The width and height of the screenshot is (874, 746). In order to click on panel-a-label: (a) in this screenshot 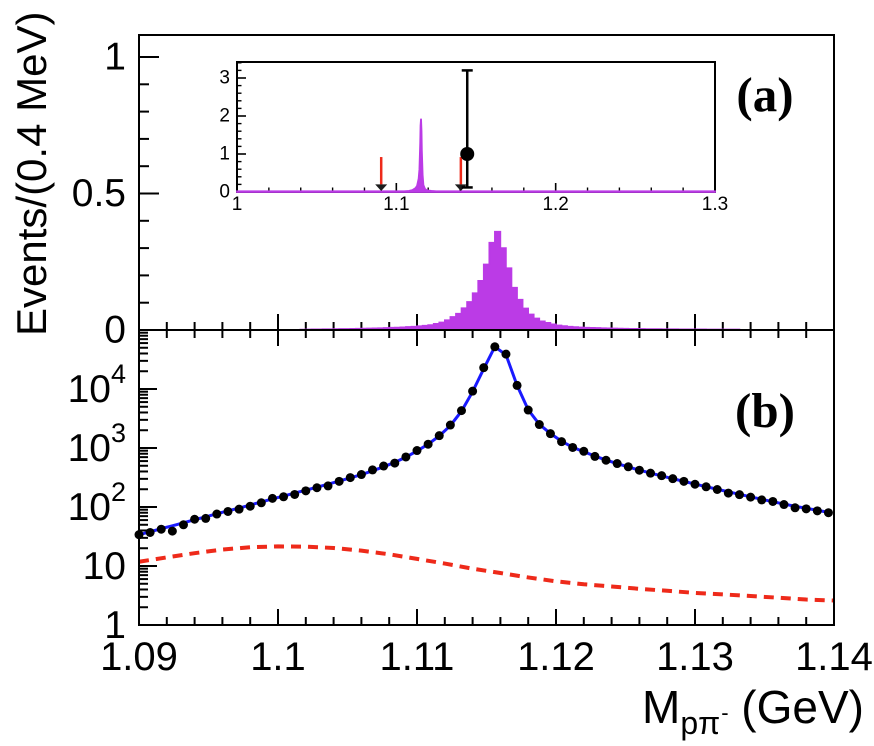, I will do `click(765, 94)`.